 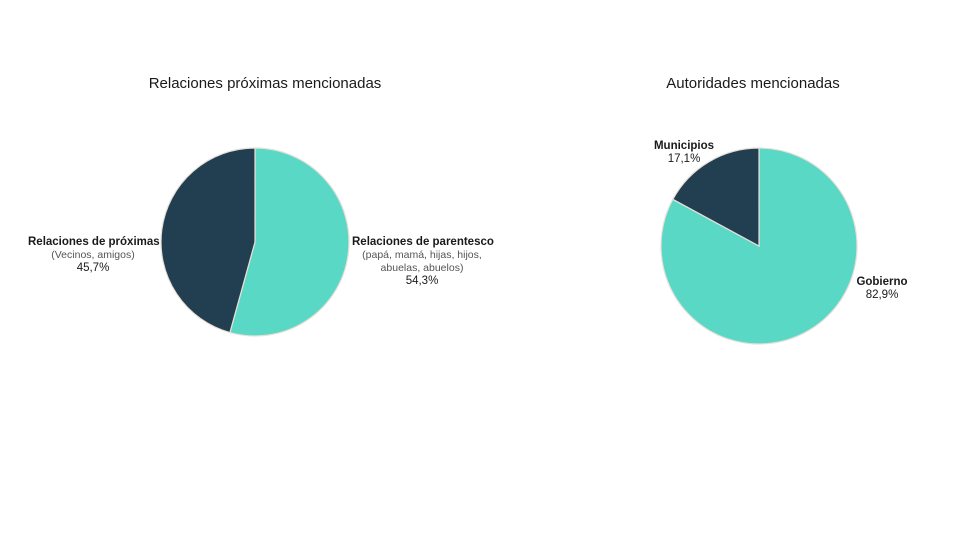 I want to click on chart-2-pie, so click(x=759, y=246).